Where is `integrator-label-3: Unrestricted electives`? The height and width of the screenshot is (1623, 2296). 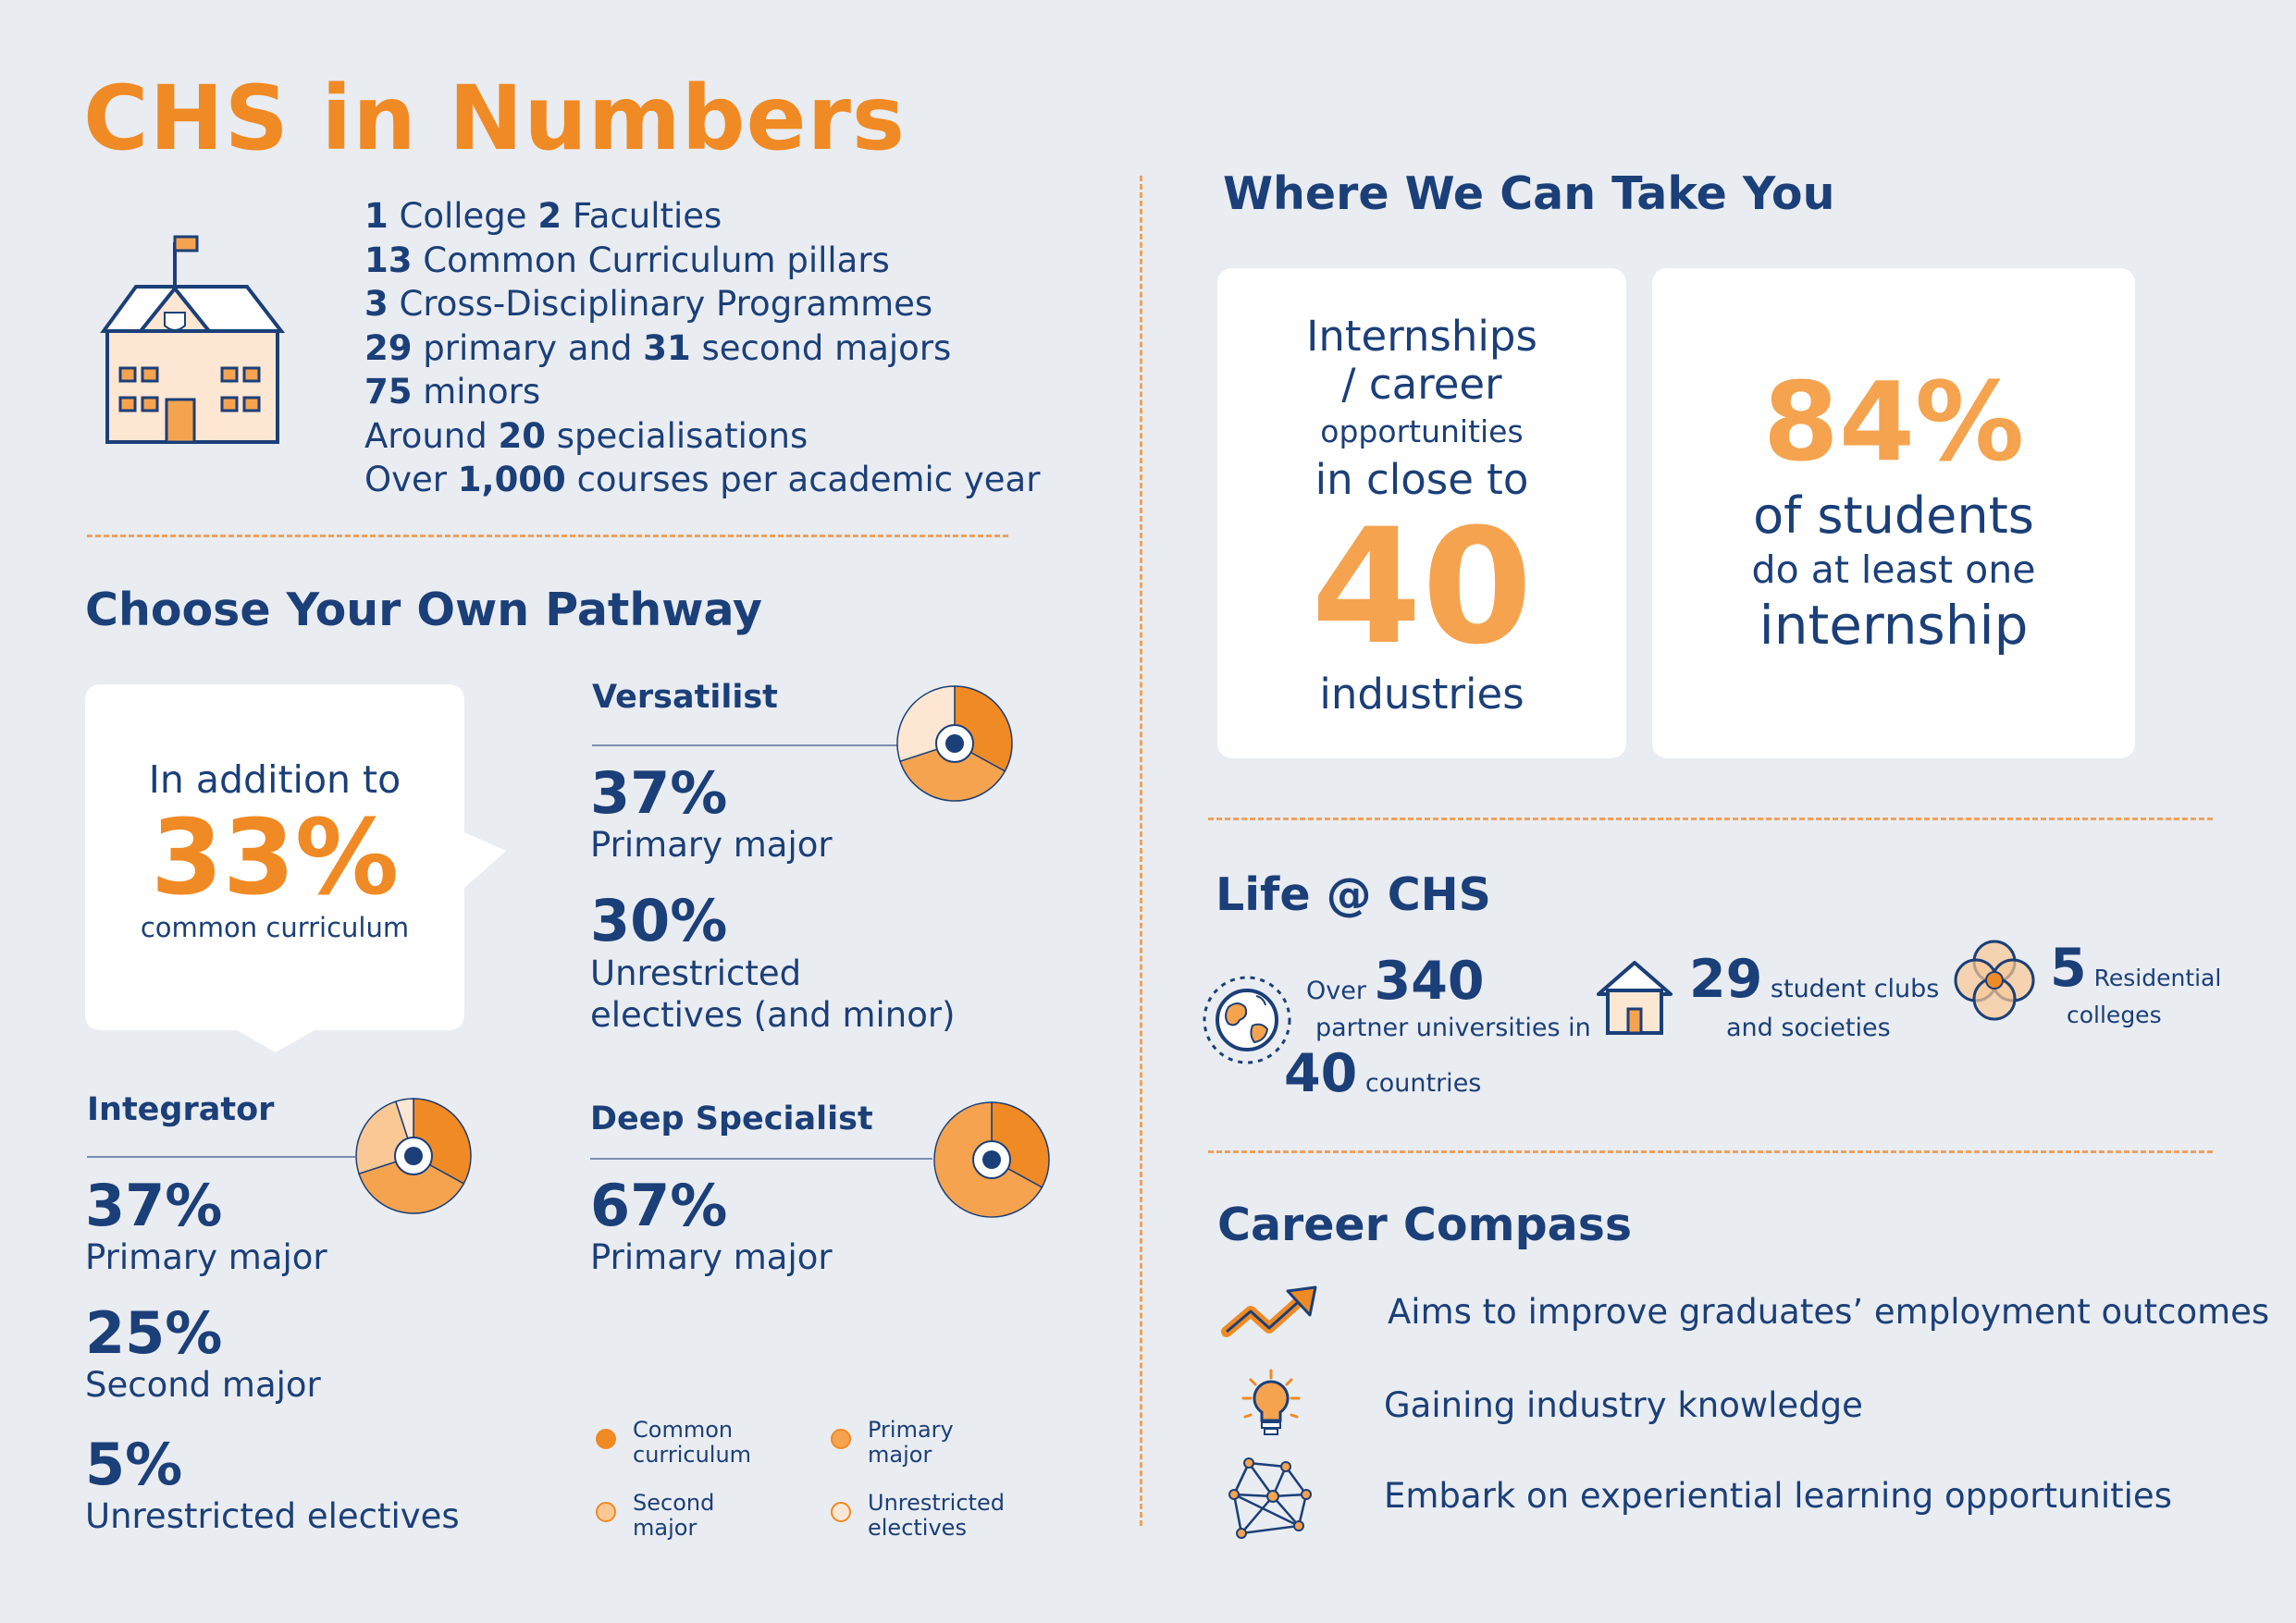
integrator-label-3: Unrestricted electives is located at coordinates (272, 1516).